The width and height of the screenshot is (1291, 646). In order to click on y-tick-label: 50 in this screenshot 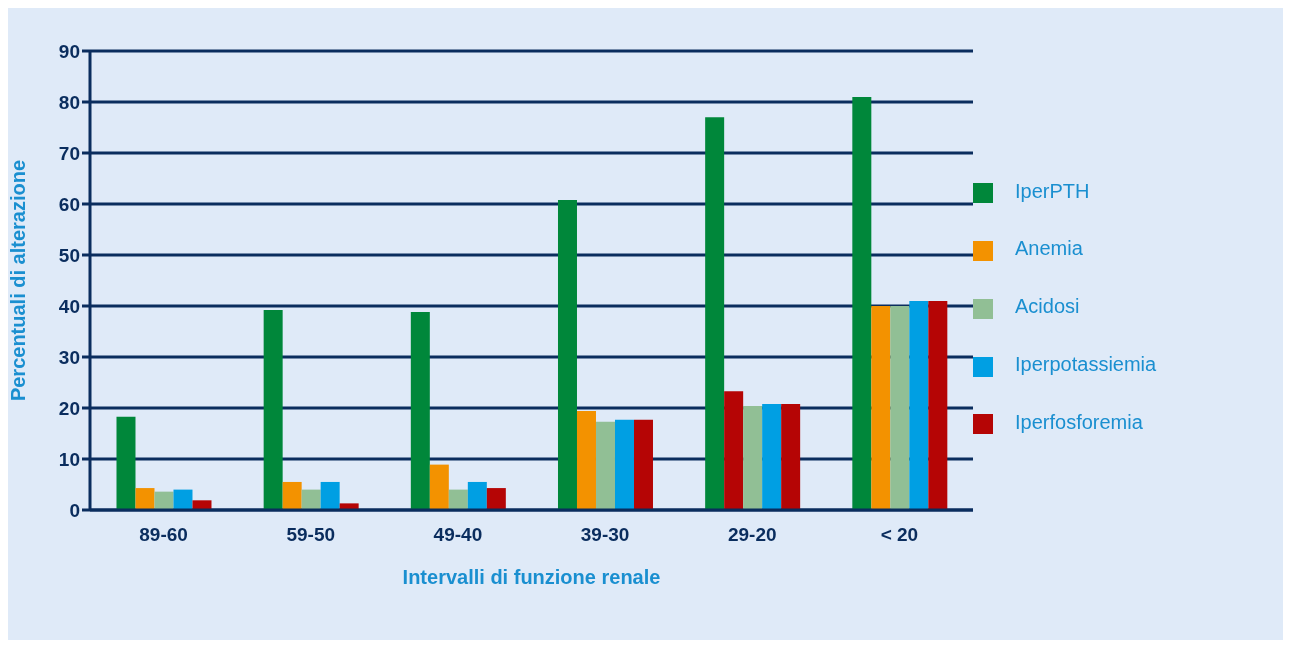, I will do `click(69, 255)`.